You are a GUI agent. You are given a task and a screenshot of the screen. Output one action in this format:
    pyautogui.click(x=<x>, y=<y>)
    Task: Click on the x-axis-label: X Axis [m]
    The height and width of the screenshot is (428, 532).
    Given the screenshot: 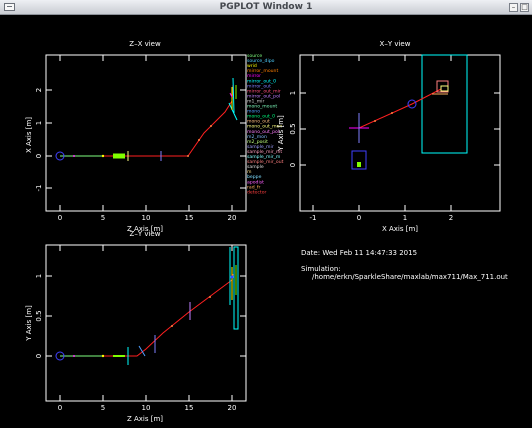 What is the action you would take?
    pyautogui.click(x=400, y=229)
    